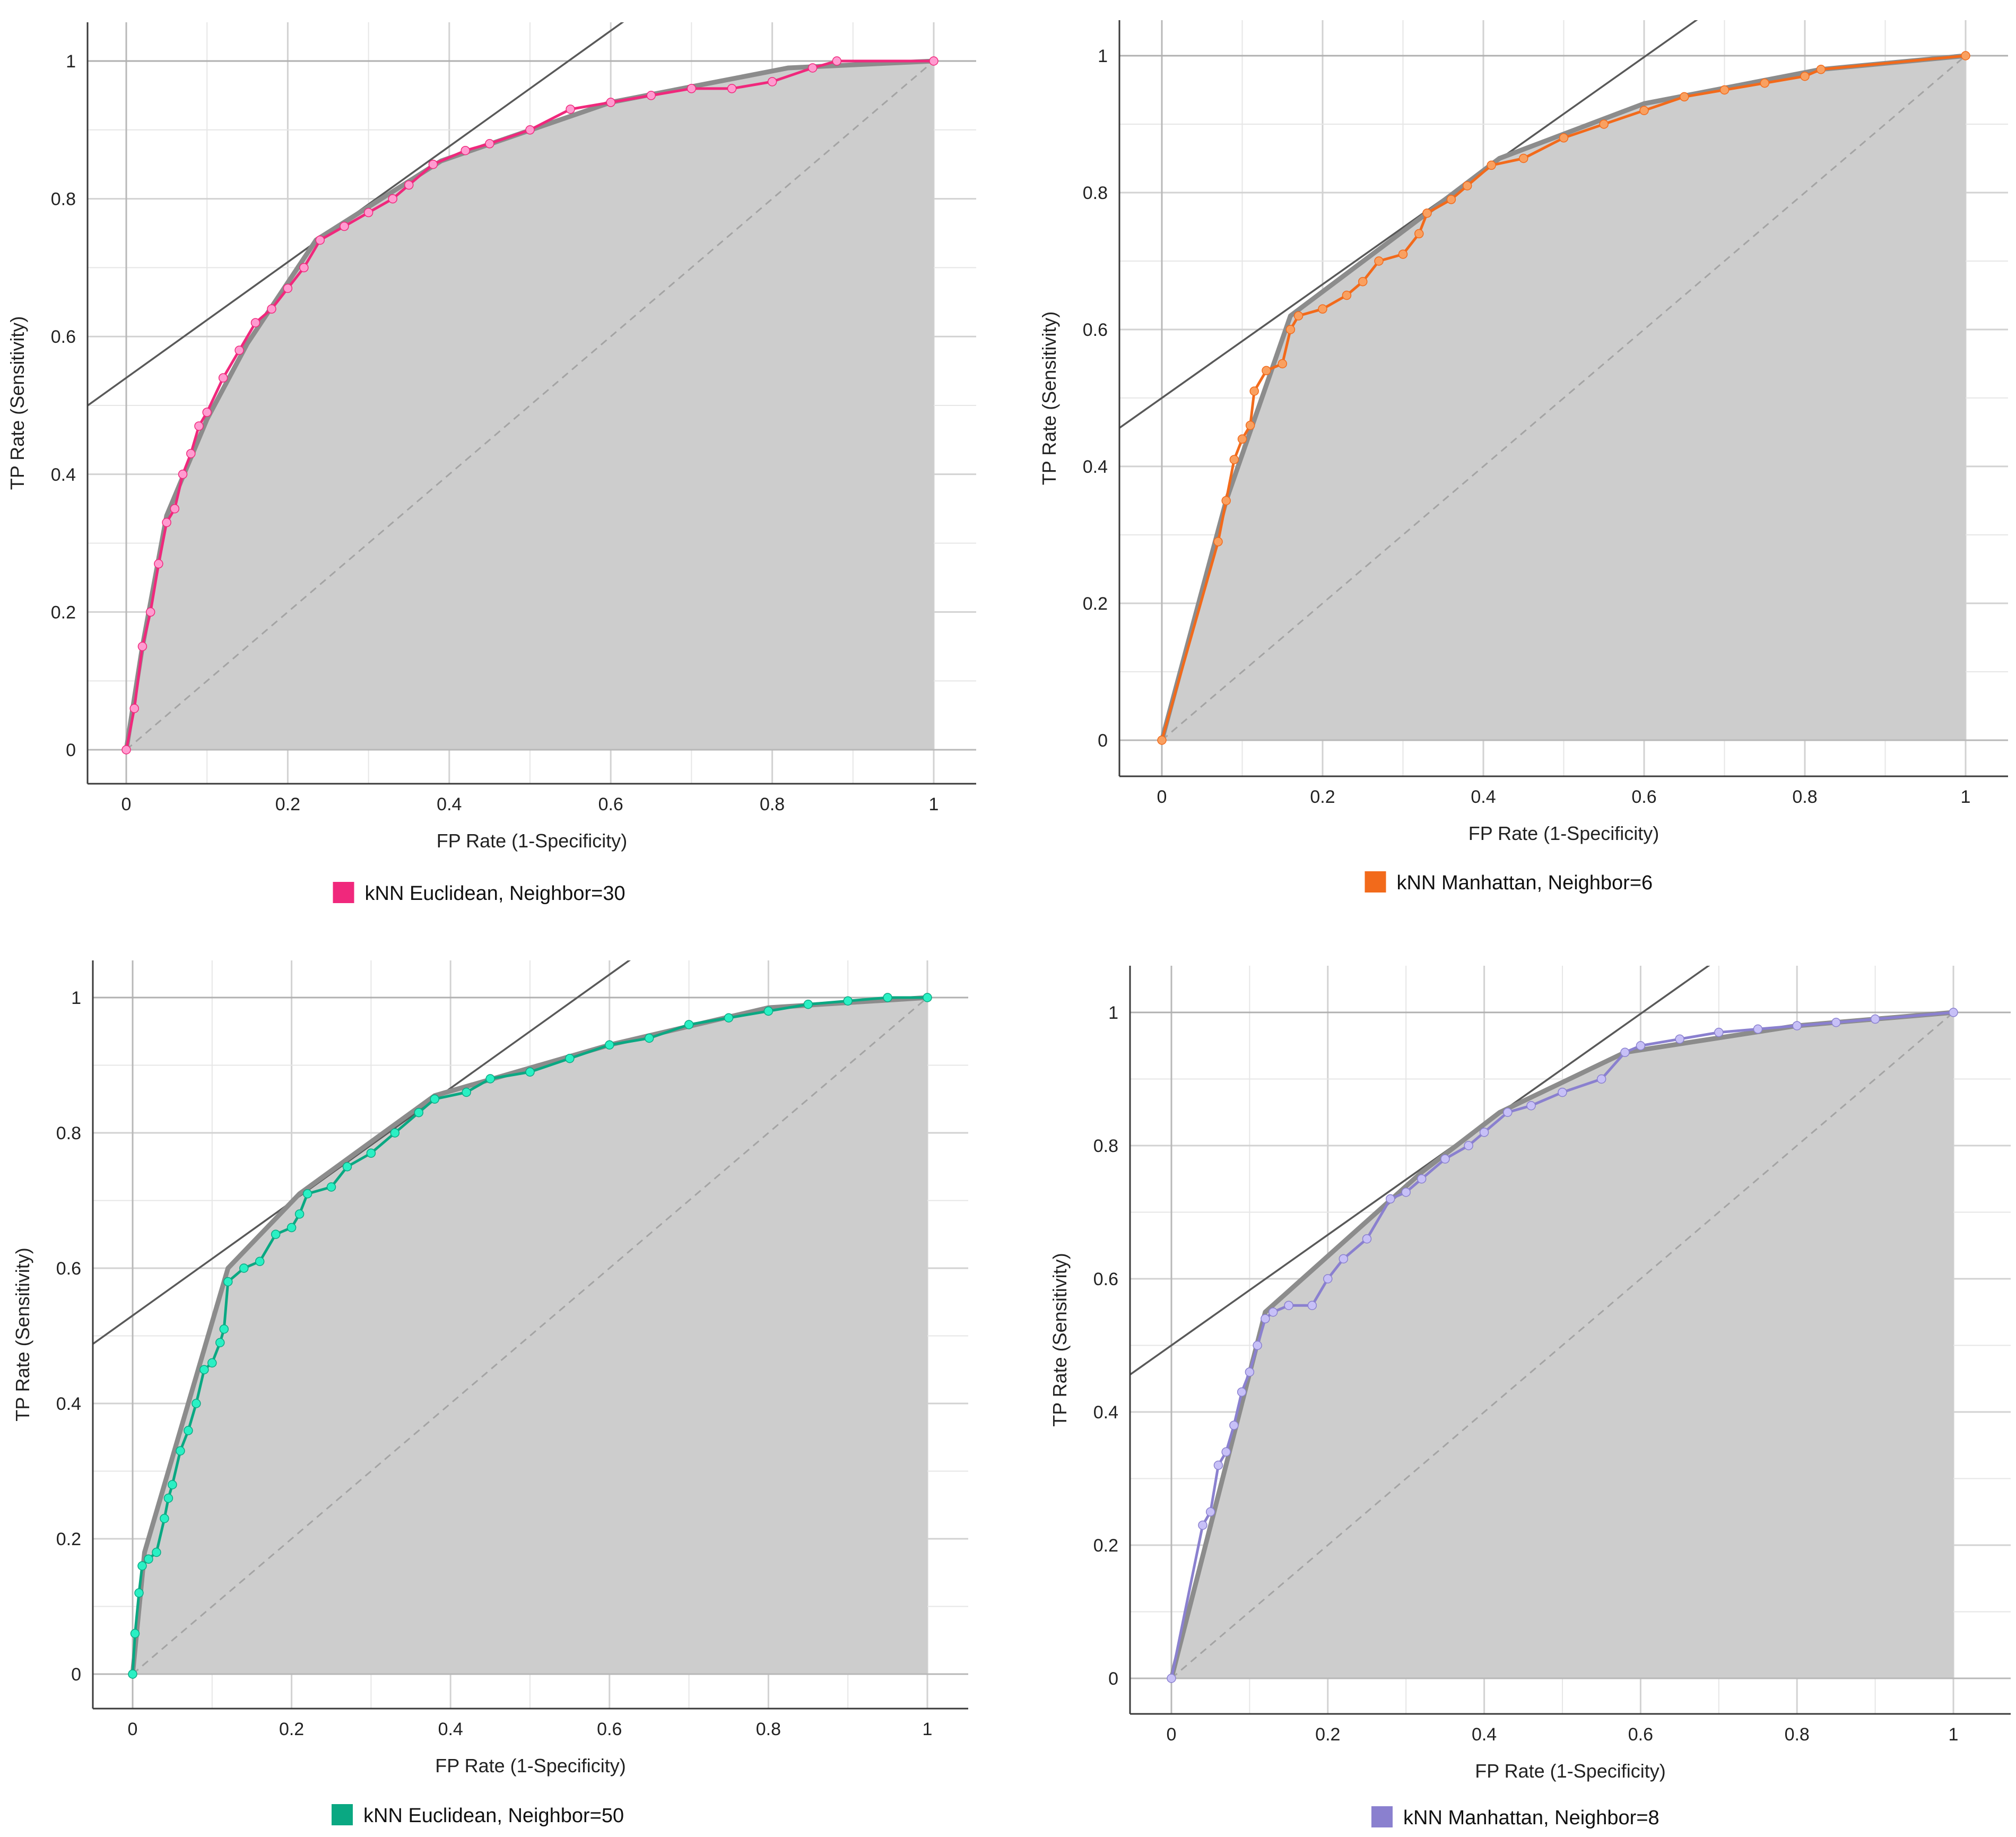 The image size is (2016, 1837). Describe the element at coordinates (71, 750) in the screenshot. I see `y-tick-label: 0` at that location.